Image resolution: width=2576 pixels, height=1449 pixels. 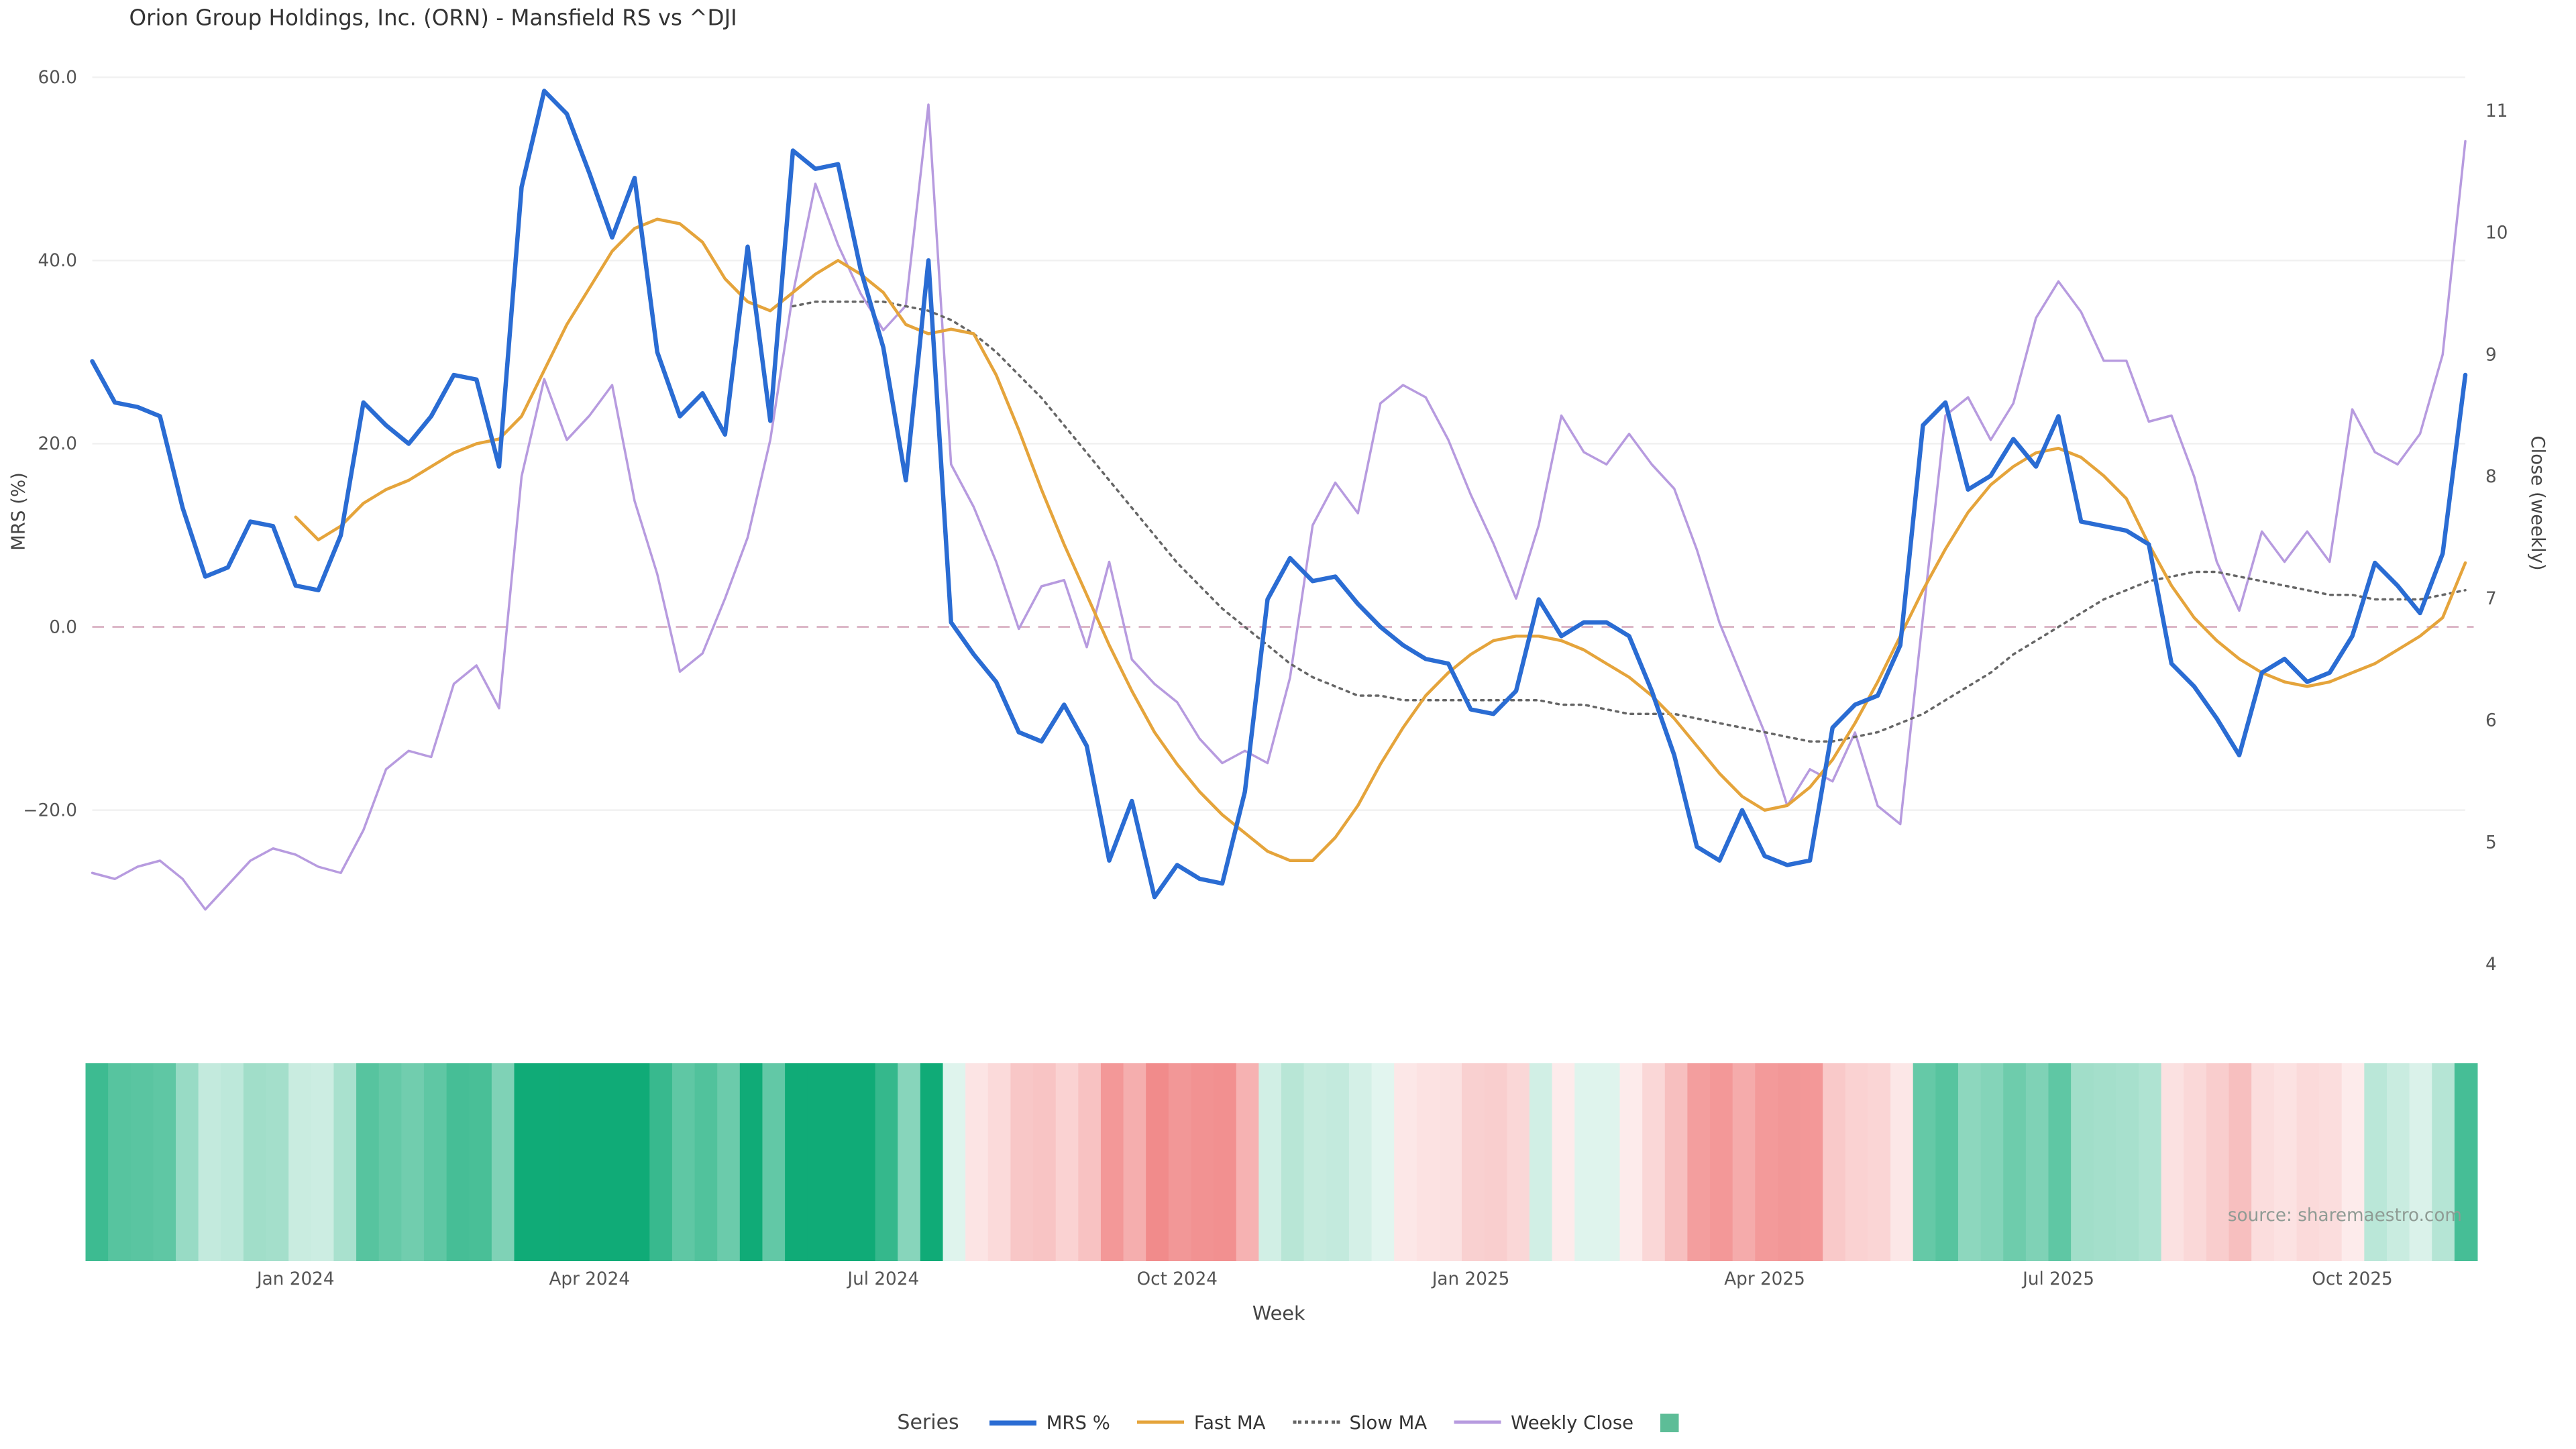 What do you see at coordinates (2491, 599) in the screenshot?
I see `y-right-tick-label: 7` at bounding box center [2491, 599].